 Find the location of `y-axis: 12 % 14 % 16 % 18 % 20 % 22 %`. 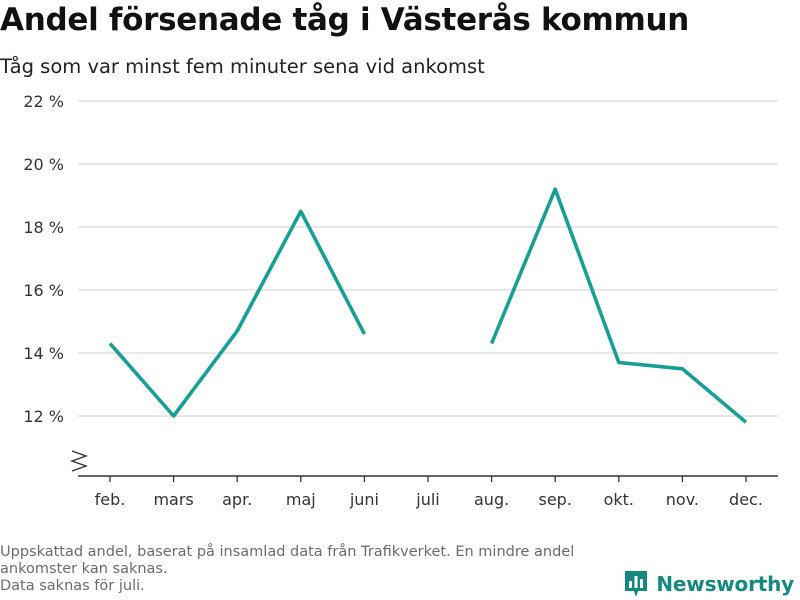

y-axis: 12 % 14 % 16 % 18 % 20 % 22 % is located at coordinates (56, 282).